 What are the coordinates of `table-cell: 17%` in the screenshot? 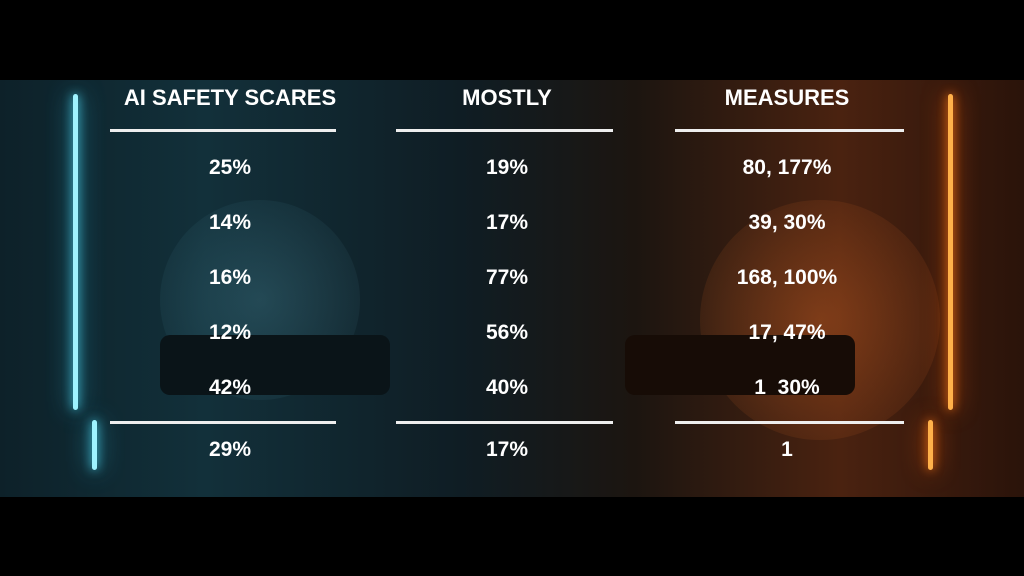 It's located at (507, 222).